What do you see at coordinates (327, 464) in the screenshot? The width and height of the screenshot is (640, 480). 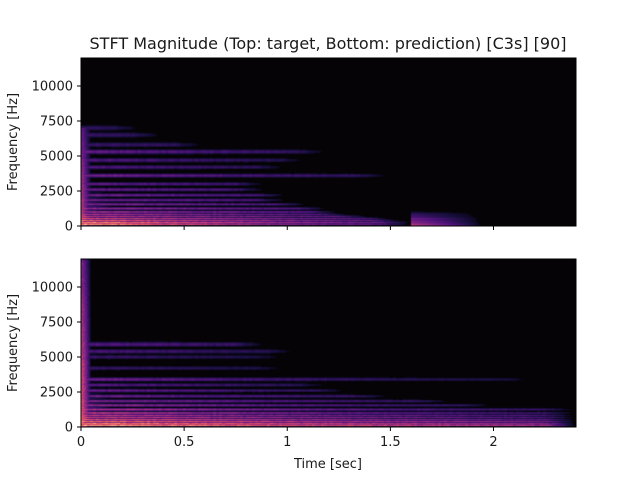 I see `x-axis-label: Time [sec]` at bounding box center [327, 464].